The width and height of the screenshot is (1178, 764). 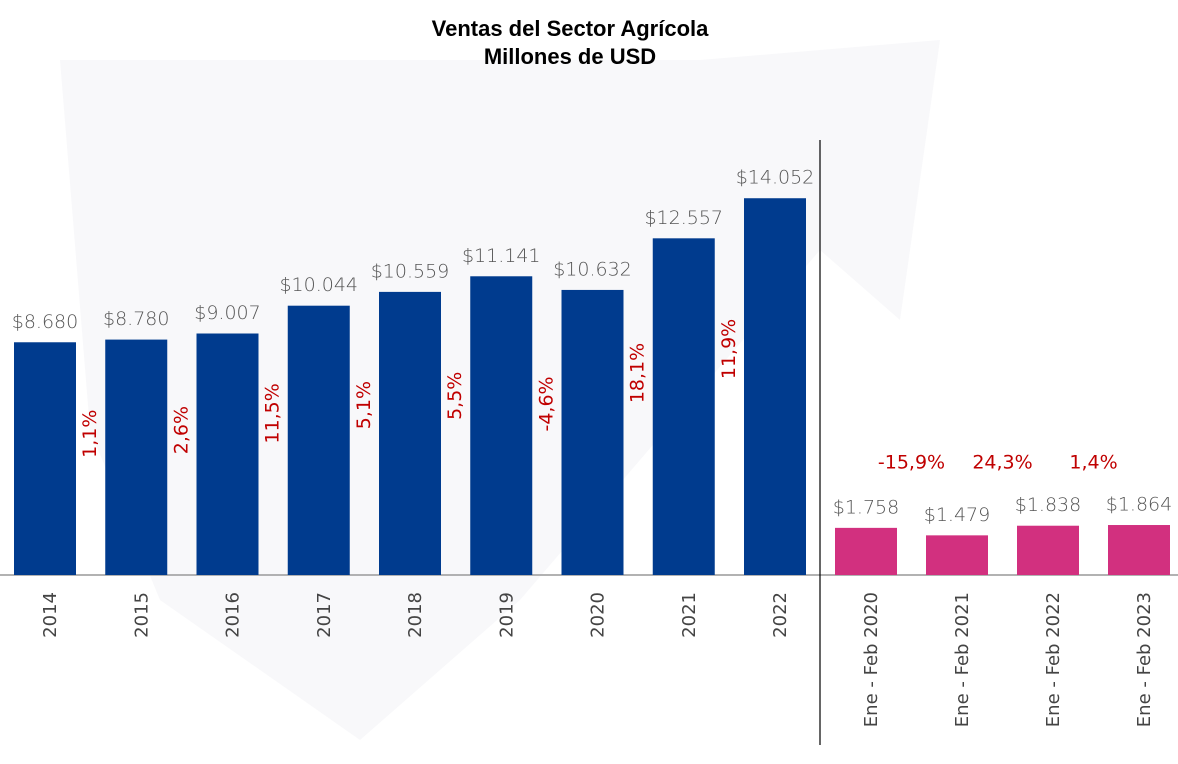 I want to click on x-tick-label: 2017, so click(x=324, y=615).